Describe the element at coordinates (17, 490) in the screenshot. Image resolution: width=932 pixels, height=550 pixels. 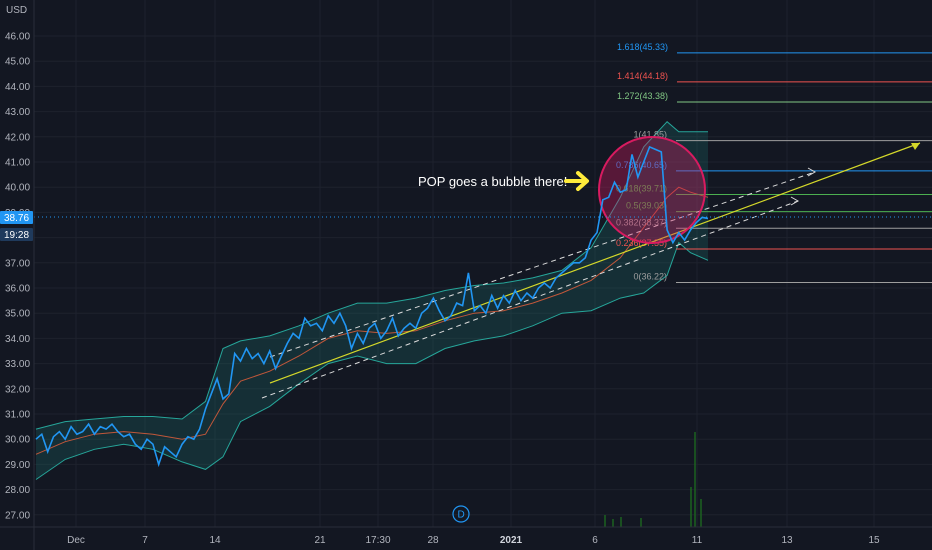
I see `y-tick-label: 28.00` at that location.